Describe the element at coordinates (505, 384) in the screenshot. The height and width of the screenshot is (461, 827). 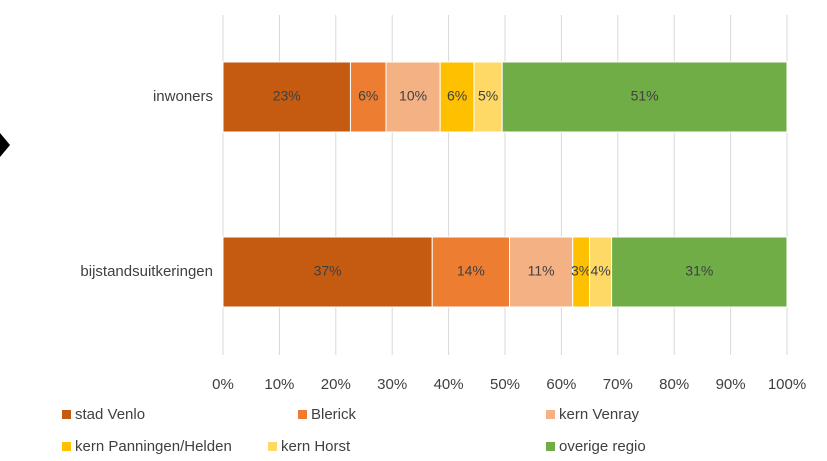
I see `x-tick-label: 50%` at that location.